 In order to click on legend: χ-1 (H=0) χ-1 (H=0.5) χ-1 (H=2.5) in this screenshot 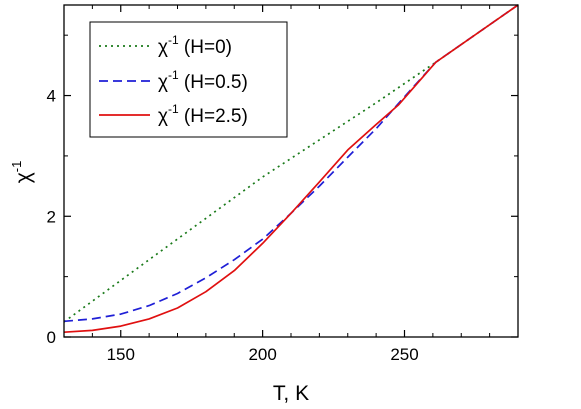, I will do `click(188, 79)`.